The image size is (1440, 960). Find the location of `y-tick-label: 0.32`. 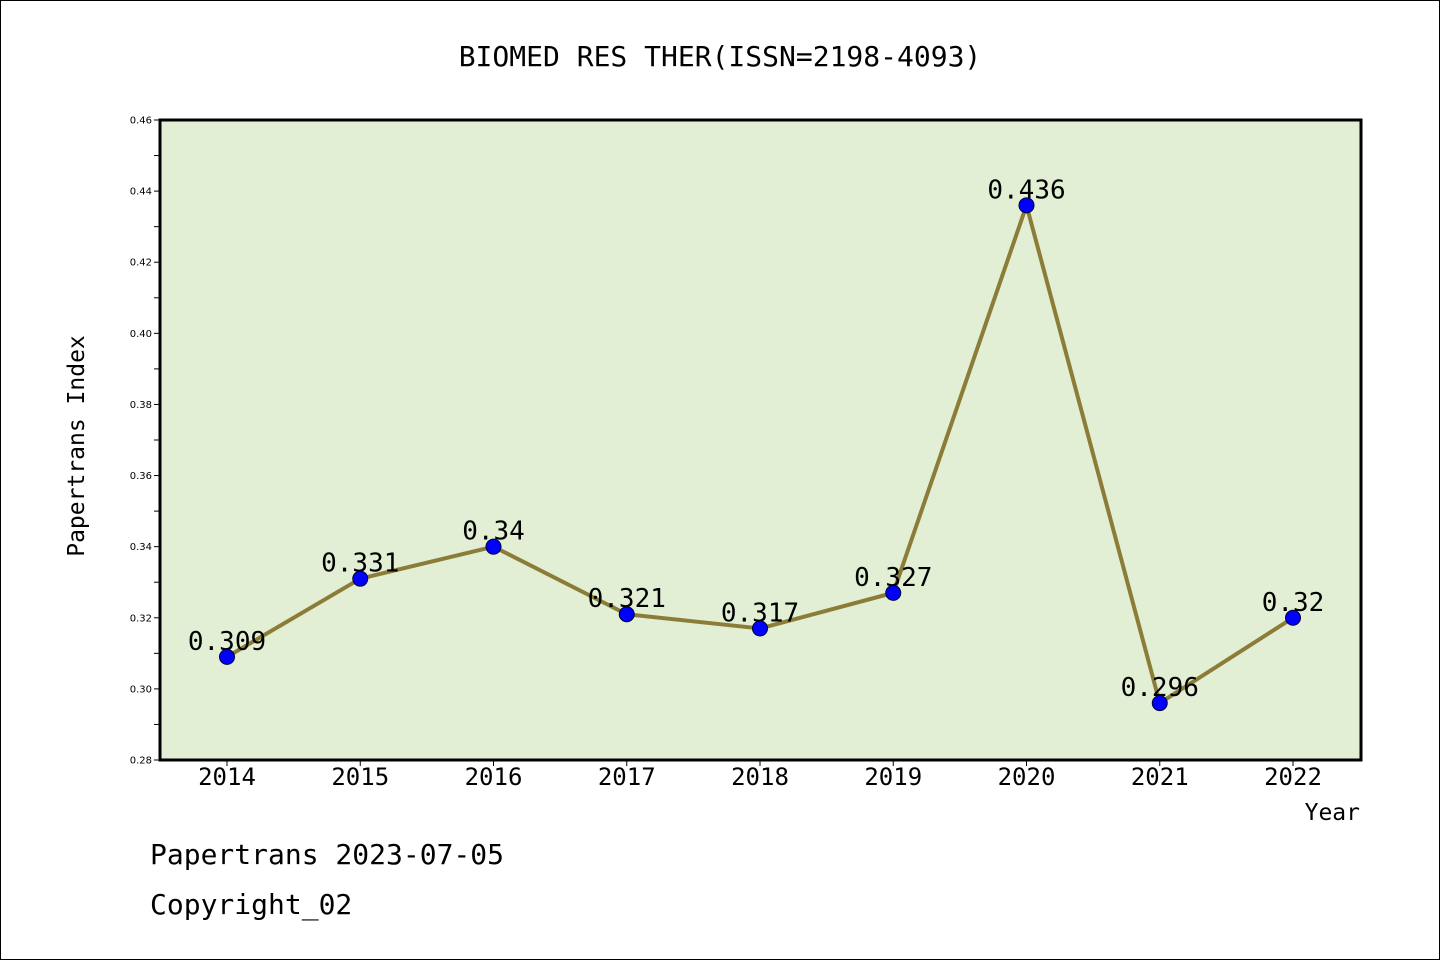

y-tick-label: 0.32 is located at coordinates (141, 618).